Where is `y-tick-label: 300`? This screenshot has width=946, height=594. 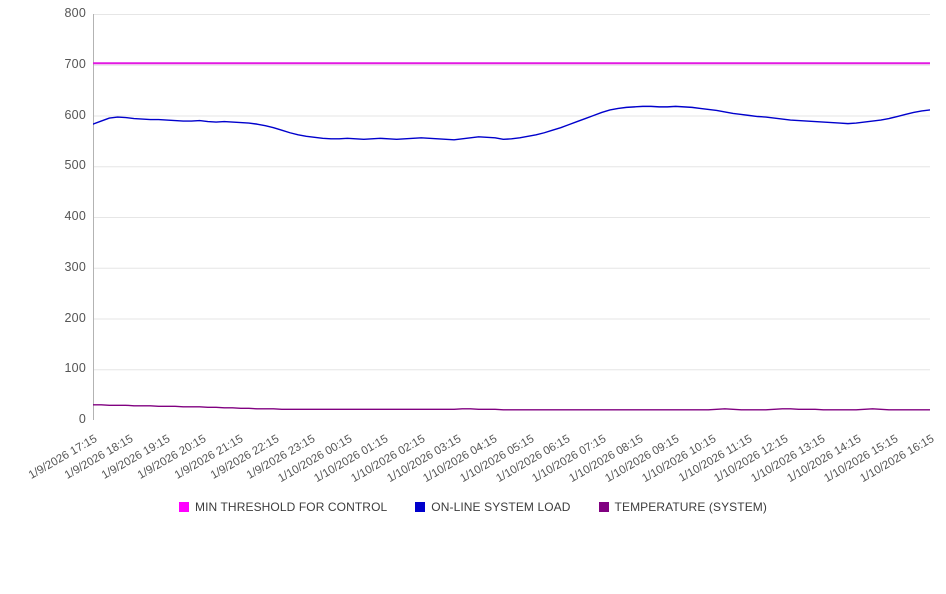
y-tick-label: 300 is located at coordinates (75, 266).